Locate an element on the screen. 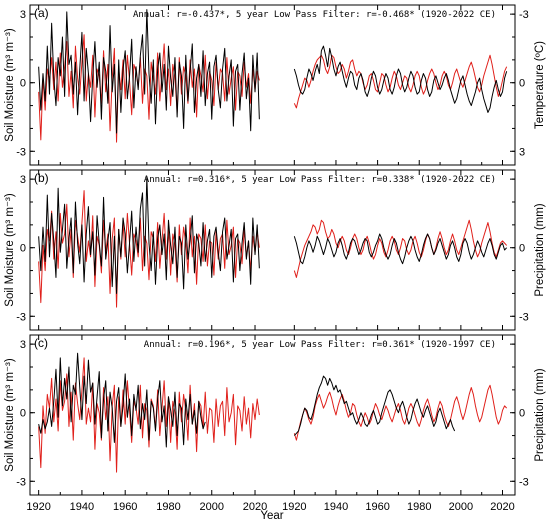 The width and height of the screenshot is (550, 525). panel-letter: (c) is located at coordinates (41, 343).